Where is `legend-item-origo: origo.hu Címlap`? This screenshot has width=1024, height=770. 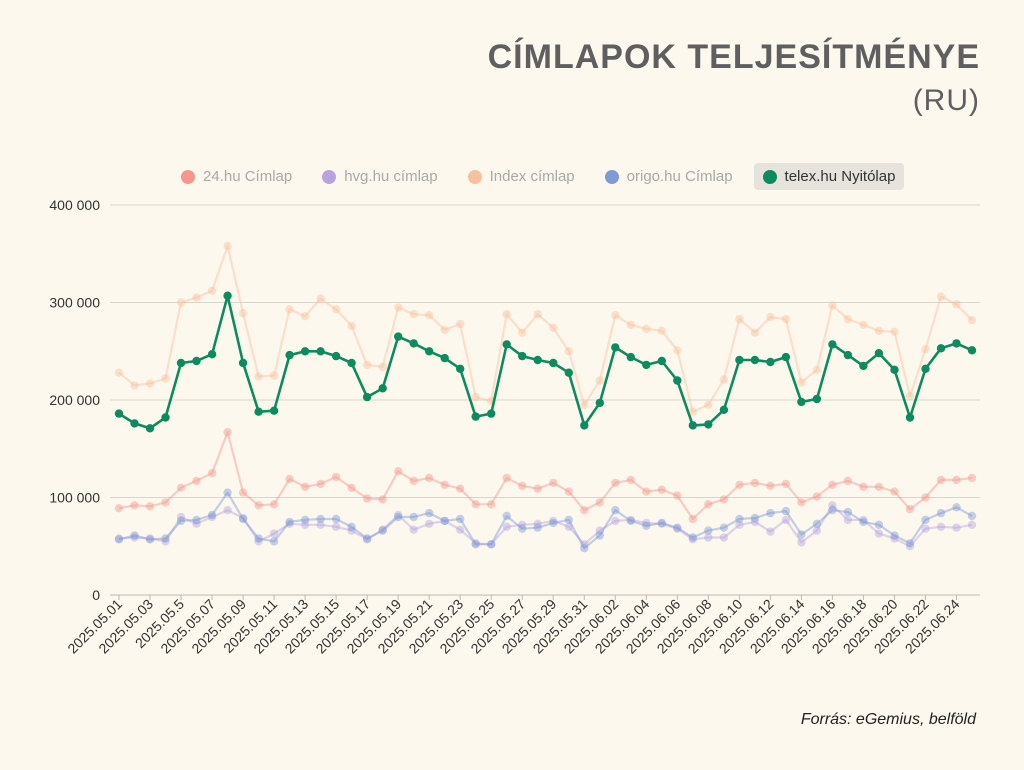 legend-item-origo: origo.hu Címlap is located at coordinates (669, 176).